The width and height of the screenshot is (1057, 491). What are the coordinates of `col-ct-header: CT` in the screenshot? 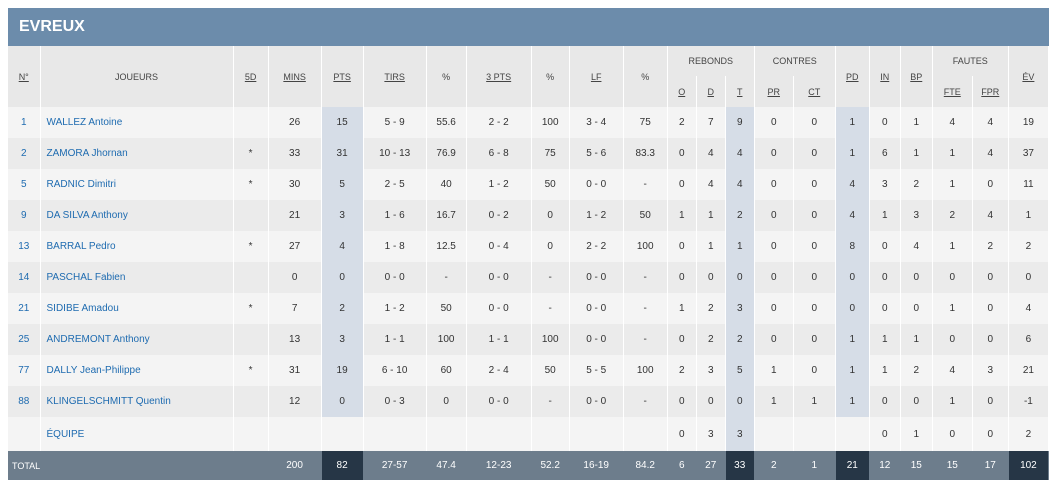 It's located at (814, 91).